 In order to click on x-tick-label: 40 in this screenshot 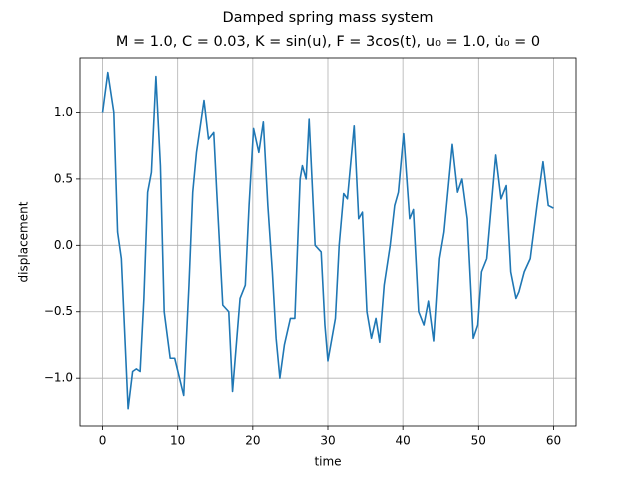, I will do `click(403, 441)`.